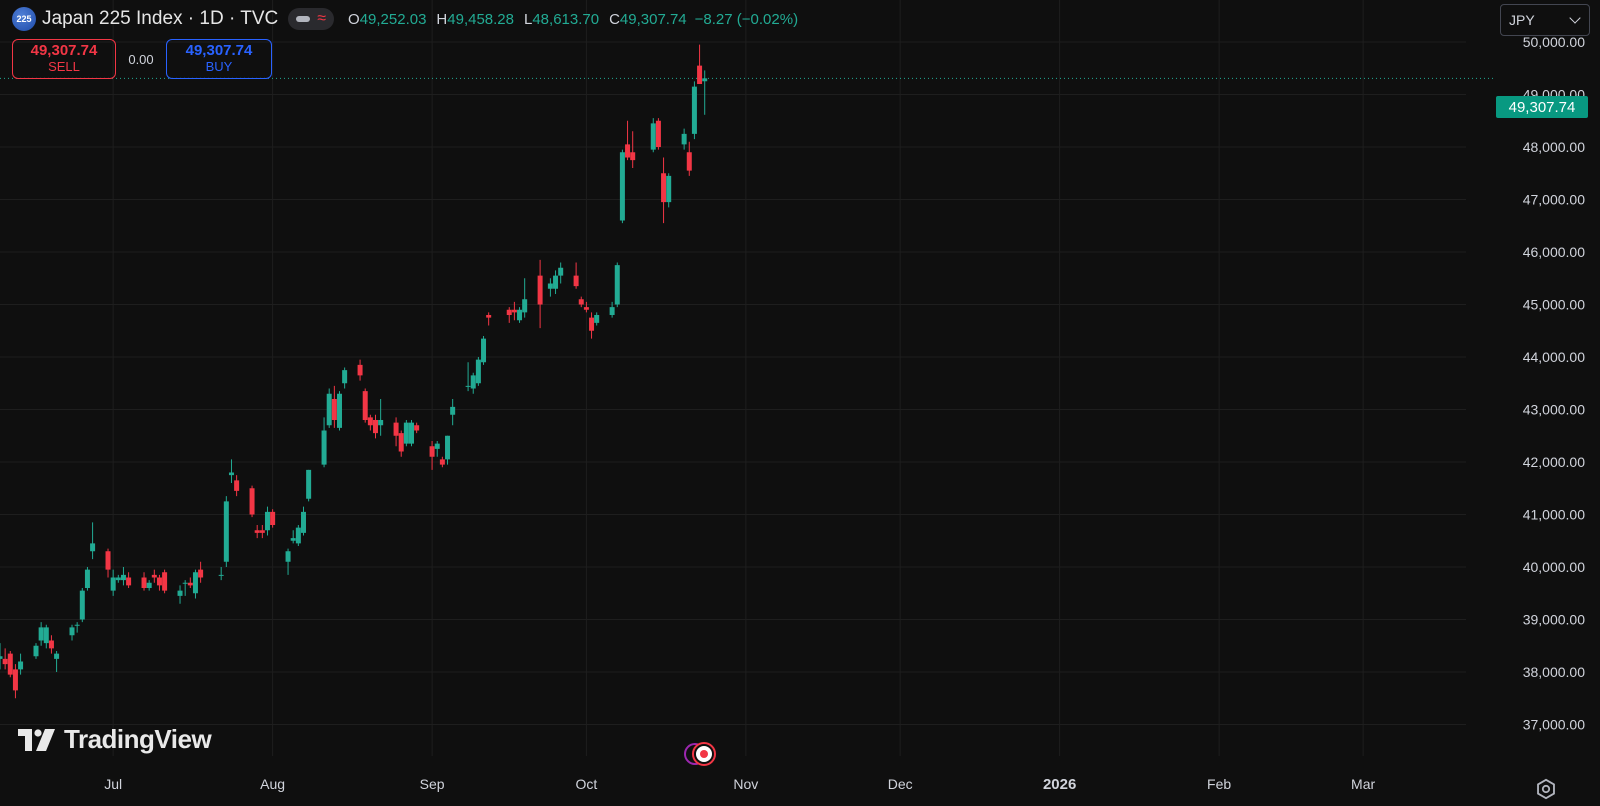 Image resolution: width=1600 pixels, height=806 pixels. I want to click on buy-label: BUY, so click(219, 66).